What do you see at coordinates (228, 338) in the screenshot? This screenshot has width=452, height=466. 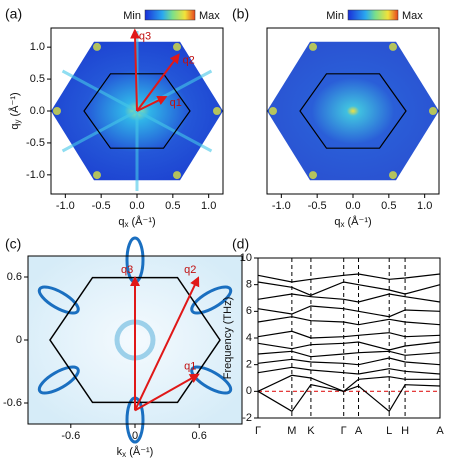 I see `axis-label: Frequency (THz)` at bounding box center [228, 338].